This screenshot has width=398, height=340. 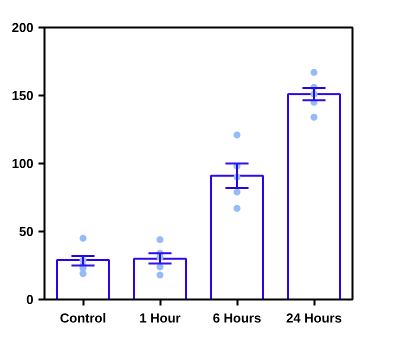 What do you see at coordinates (314, 318) in the screenshot?
I see `x-tick-label: 24 Hours` at bounding box center [314, 318].